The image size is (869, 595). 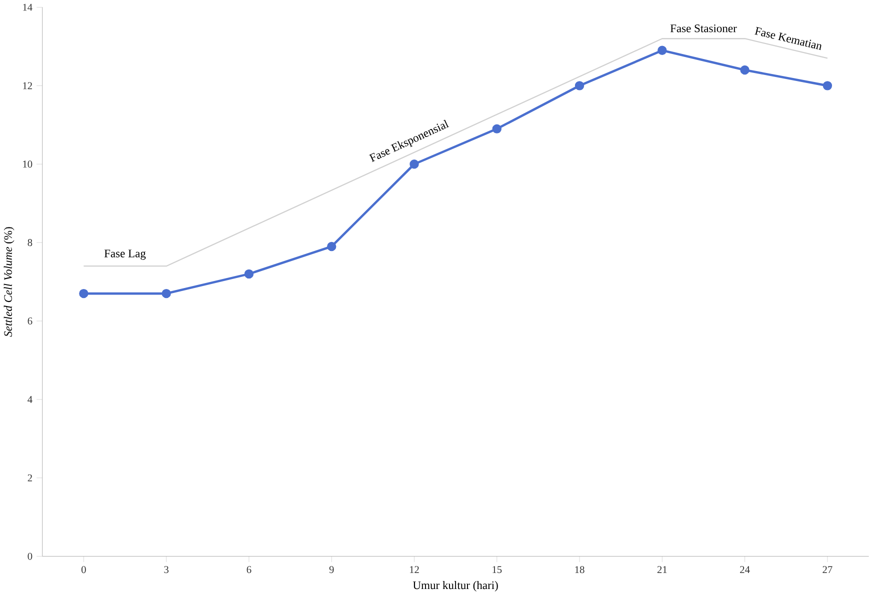 What do you see at coordinates (83, 569) in the screenshot?
I see `x-tick-label: 0` at bounding box center [83, 569].